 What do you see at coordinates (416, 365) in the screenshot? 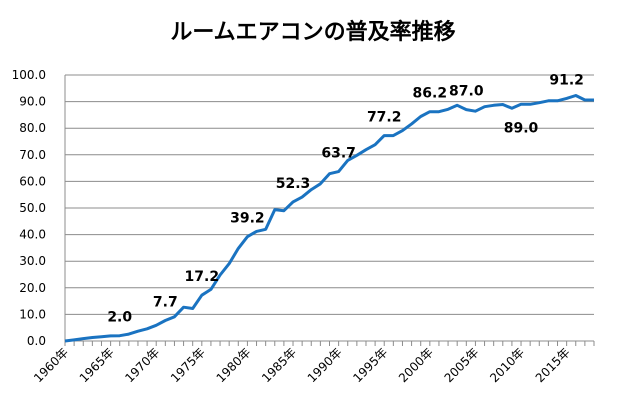
I see `x-tick-label: 2000年` at bounding box center [416, 365].